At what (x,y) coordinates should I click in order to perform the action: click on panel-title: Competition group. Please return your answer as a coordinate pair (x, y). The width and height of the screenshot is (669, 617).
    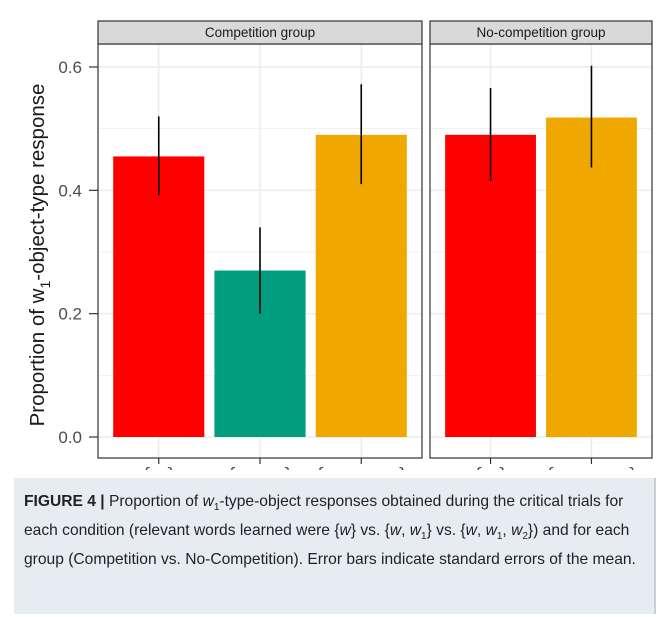
    Looking at the image, I should click on (260, 32).